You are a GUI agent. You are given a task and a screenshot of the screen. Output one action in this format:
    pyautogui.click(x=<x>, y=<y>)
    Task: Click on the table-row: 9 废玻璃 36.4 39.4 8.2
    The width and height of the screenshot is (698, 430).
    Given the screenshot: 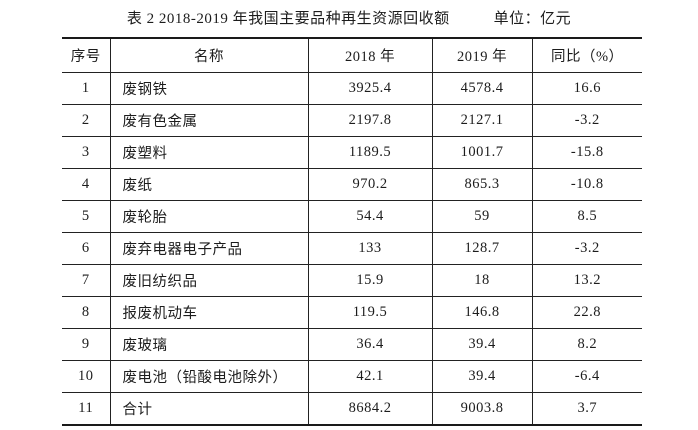 What is the action you would take?
    pyautogui.click(x=352, y=344)
    